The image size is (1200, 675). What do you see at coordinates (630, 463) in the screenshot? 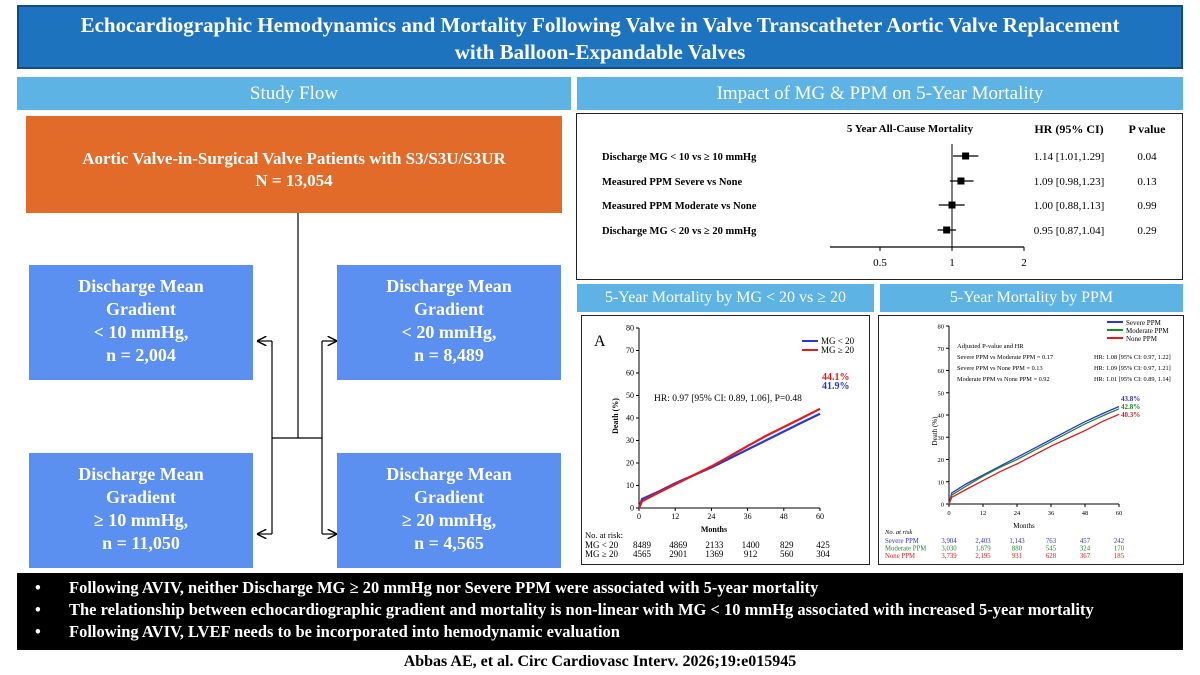
I see `y-tick-label: 20` at bounding box center [630, 463].